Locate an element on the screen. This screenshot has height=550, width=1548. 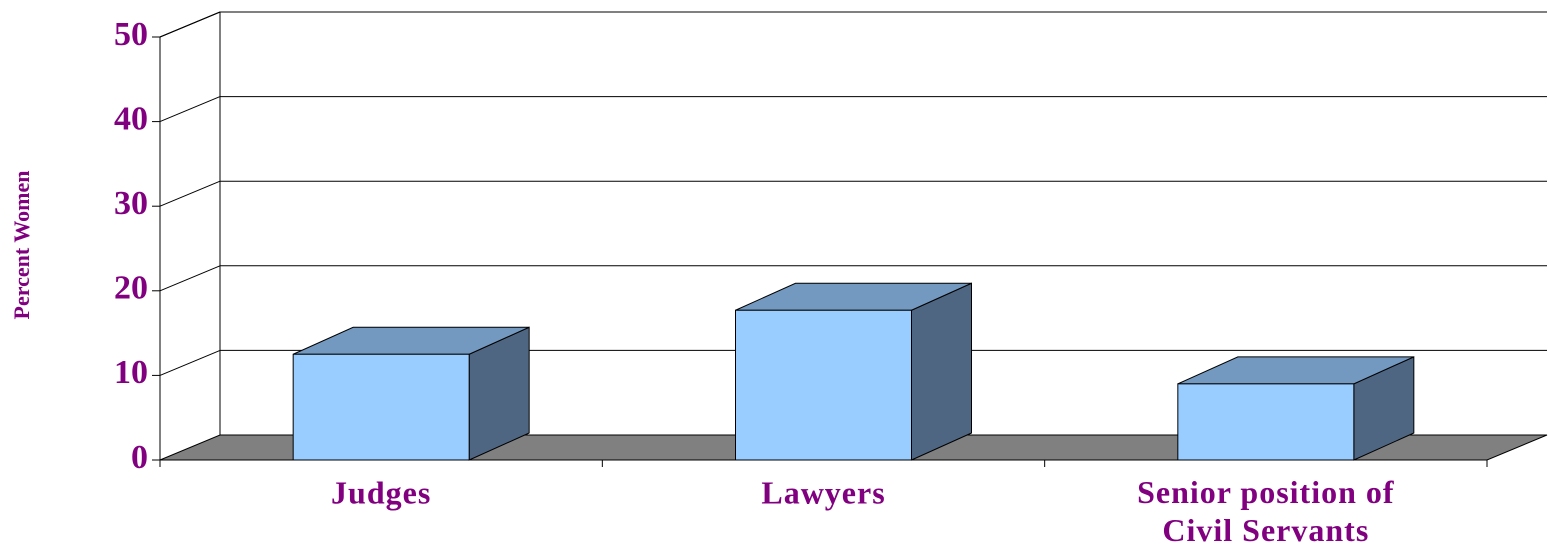
x-tick-label: Judges is located at coordinates (381, 492).